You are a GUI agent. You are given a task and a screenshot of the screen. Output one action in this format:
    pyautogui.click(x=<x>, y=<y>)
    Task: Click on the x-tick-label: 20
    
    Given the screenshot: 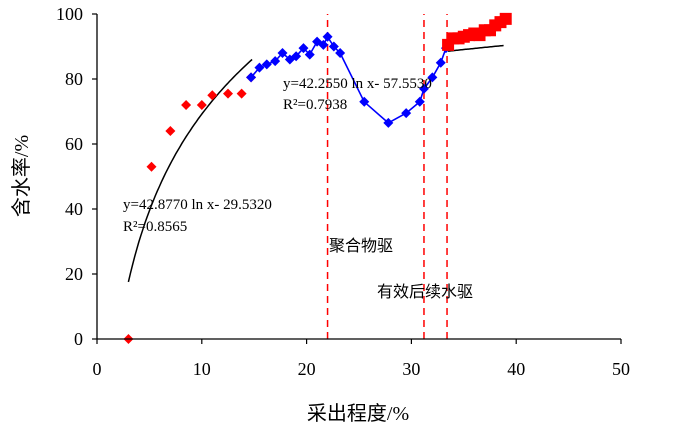 What is the action you would take?
    pyautogui.click(x=307, y=369)
    